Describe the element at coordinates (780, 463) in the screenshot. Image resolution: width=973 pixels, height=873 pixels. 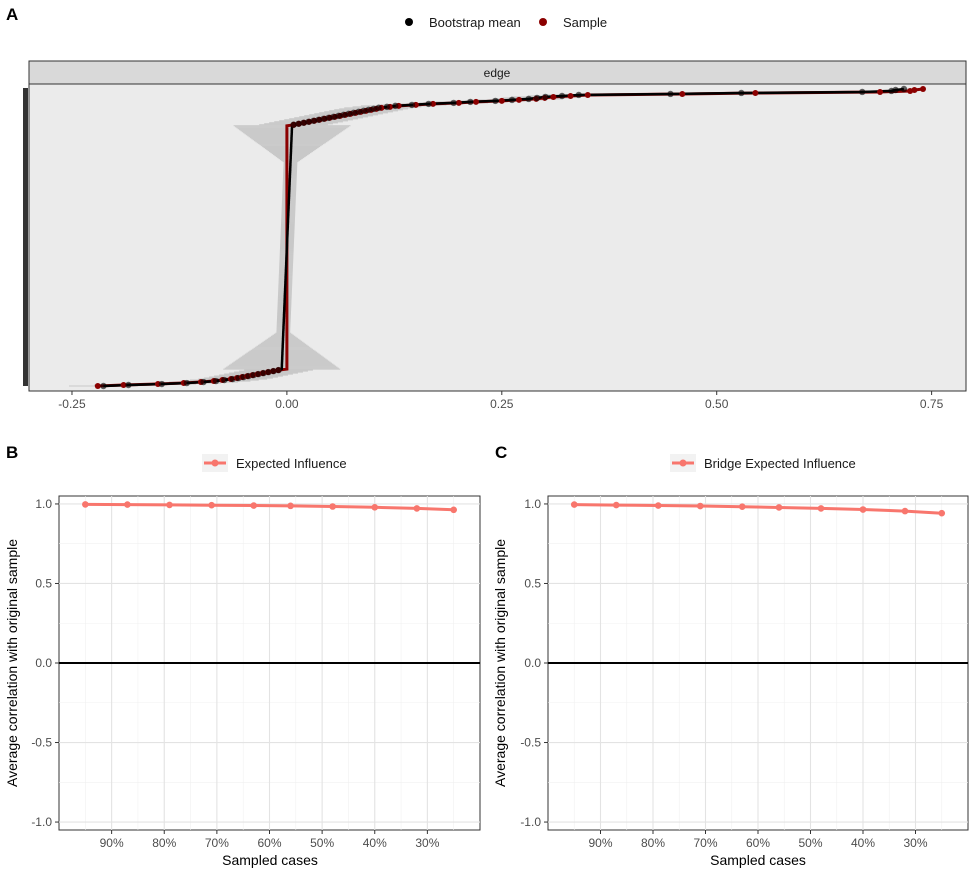
I see `legend-bei-label: Bridge Expected Influence` at that location.